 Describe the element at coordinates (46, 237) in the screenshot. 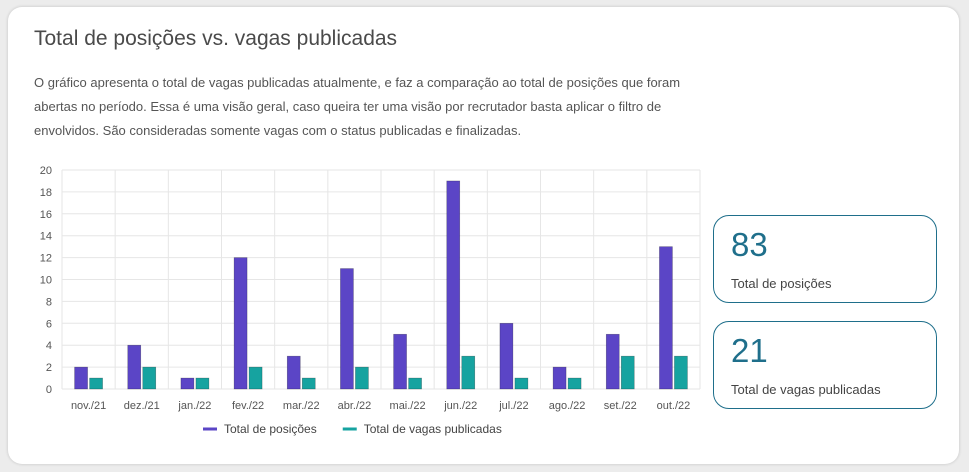

I see `y-tick-label: 14` at that location.